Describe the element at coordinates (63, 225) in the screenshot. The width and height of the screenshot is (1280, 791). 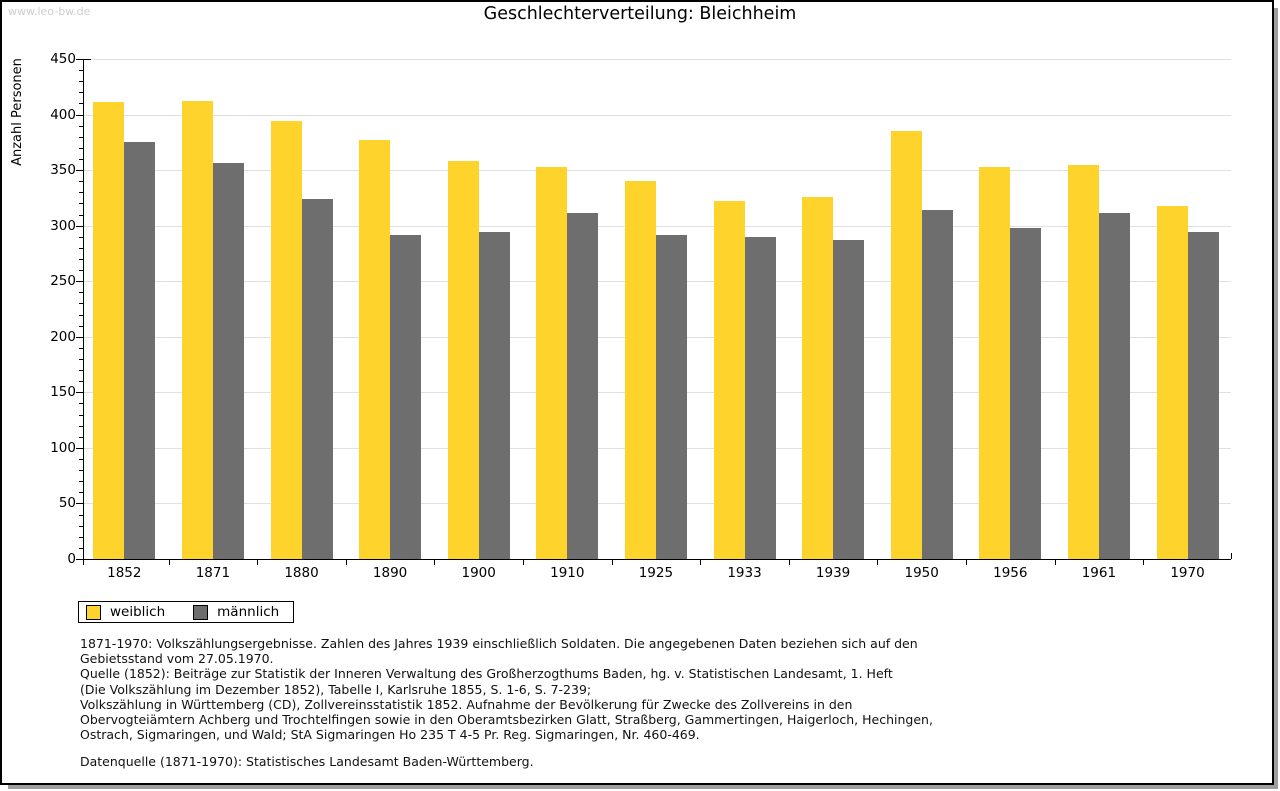
I see `y-tick-label: 300` at that location.